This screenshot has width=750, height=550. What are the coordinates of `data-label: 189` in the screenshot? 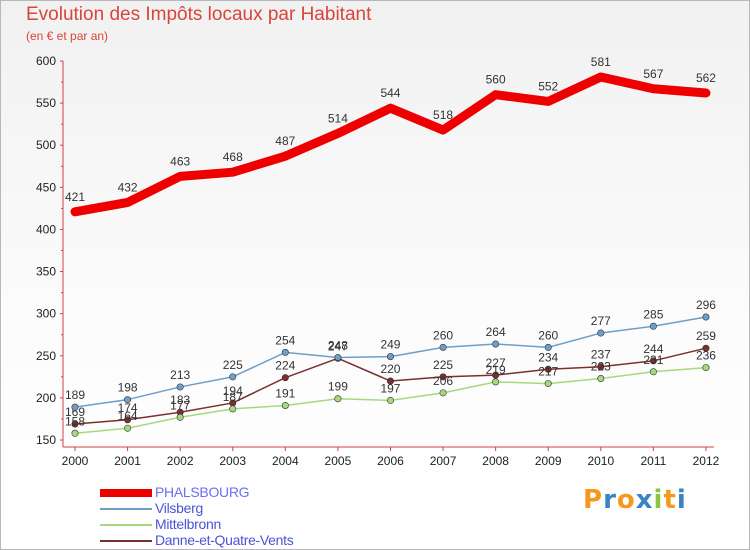 It's located at (75, 395).